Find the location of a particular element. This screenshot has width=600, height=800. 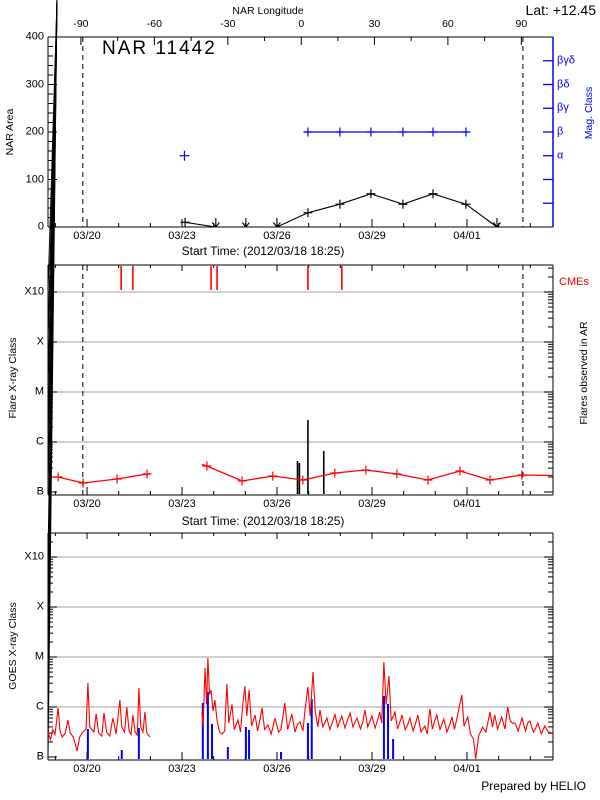

mag-class-tick-label: βδ is located at coordinates (563, 84).